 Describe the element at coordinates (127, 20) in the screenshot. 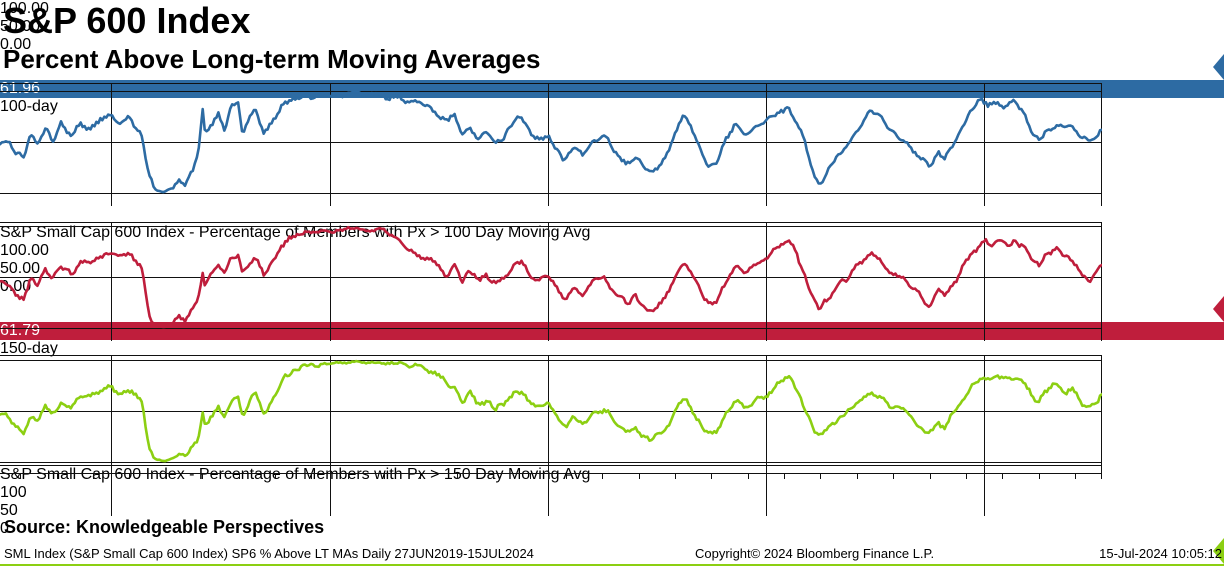

I see `page-title: S&P 600 Index` at that location.